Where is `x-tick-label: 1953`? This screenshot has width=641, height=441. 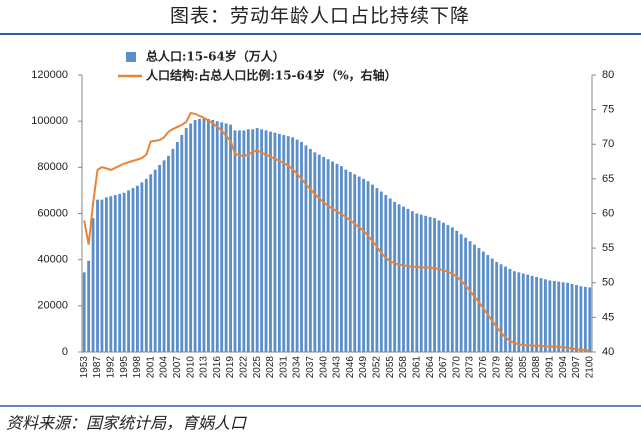
x-tick-label: 1953 is located at coordinates (84, 367).